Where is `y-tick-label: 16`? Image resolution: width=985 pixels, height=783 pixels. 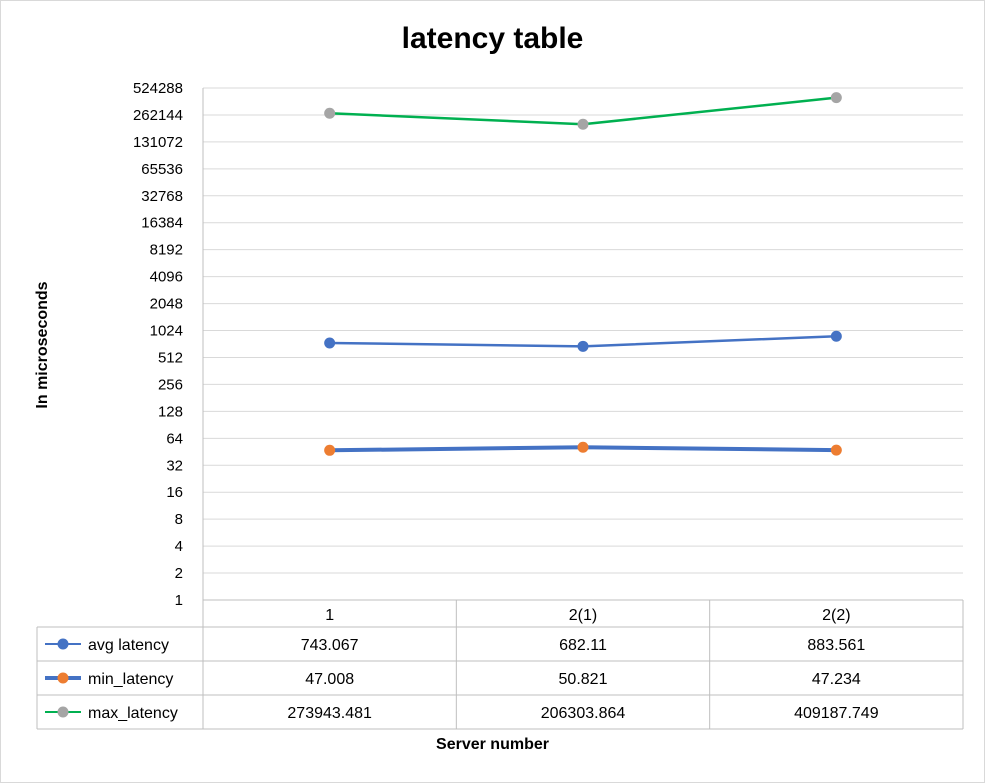 y-tick-label: 16 is located at coordinates (174, 492).